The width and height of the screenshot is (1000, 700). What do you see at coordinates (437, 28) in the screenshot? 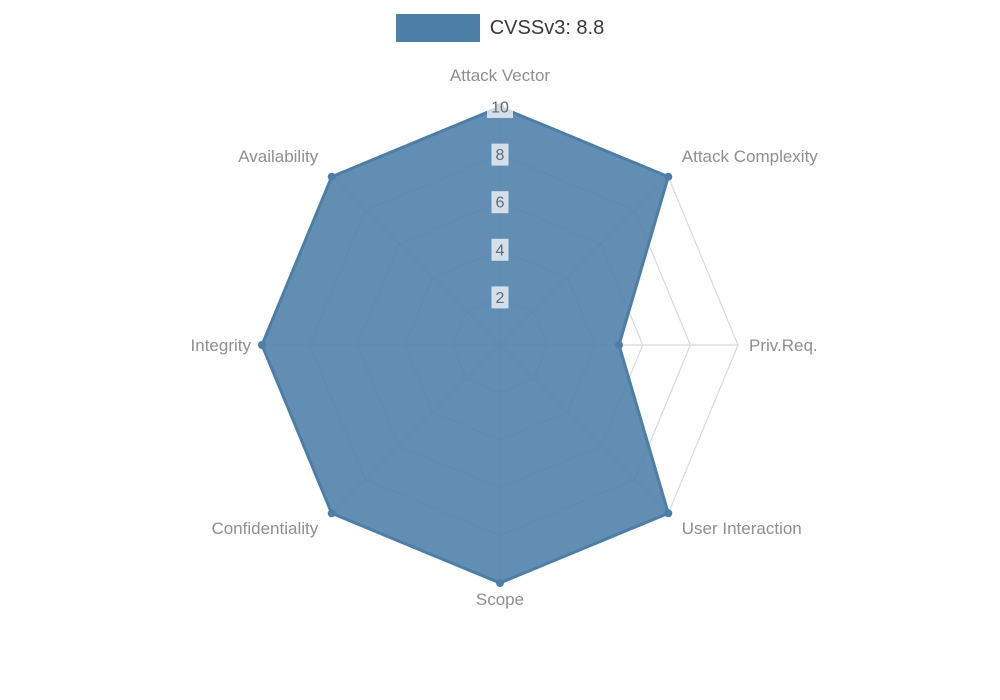
I see `legend-swatch` at bounding box center [437, 28].